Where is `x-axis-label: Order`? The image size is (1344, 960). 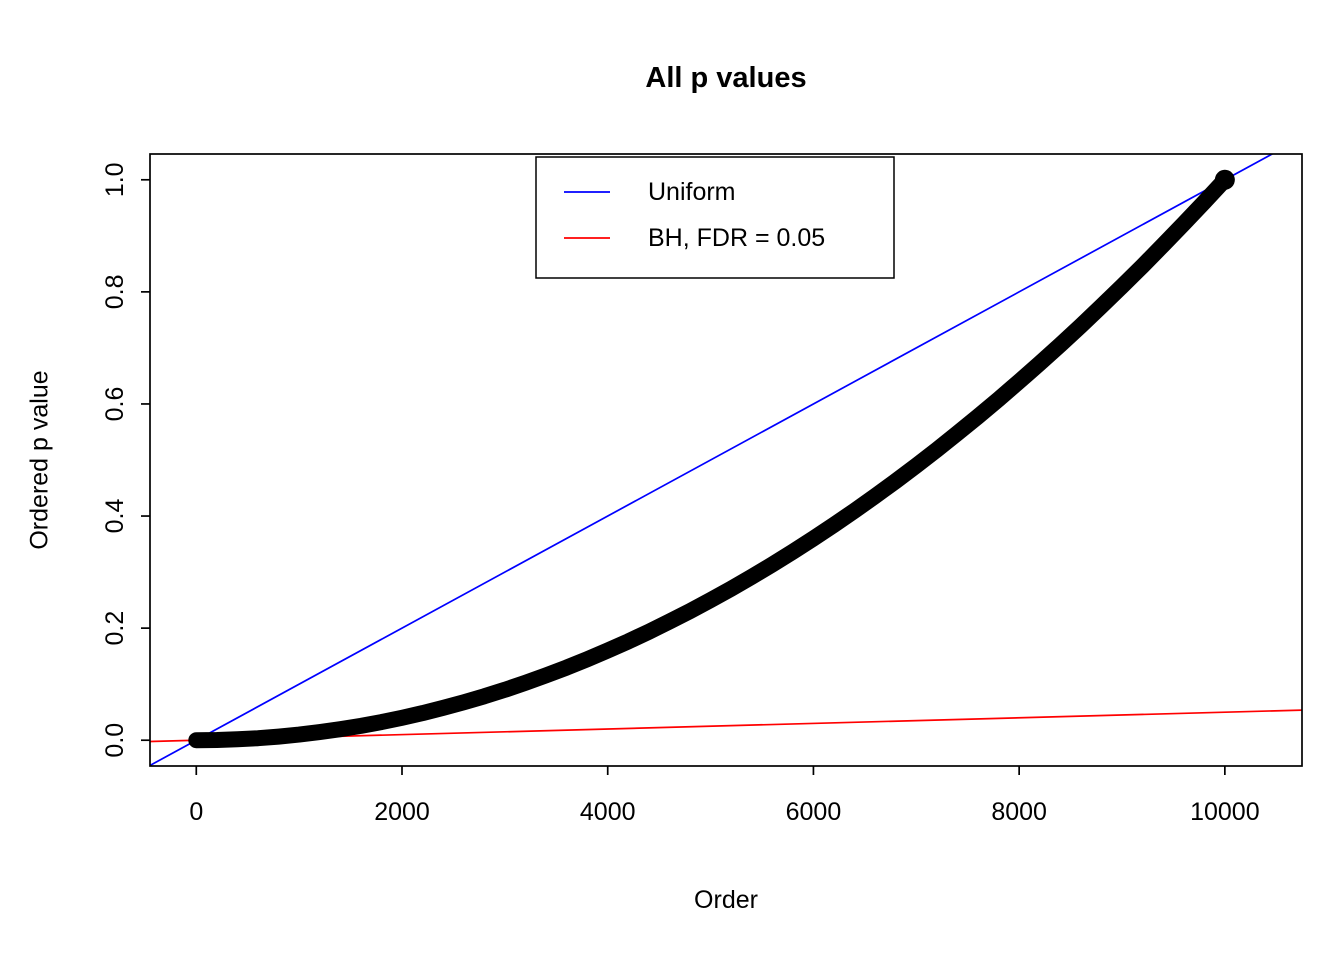 x-axis-label: Order is located at coordinates (726, 900).